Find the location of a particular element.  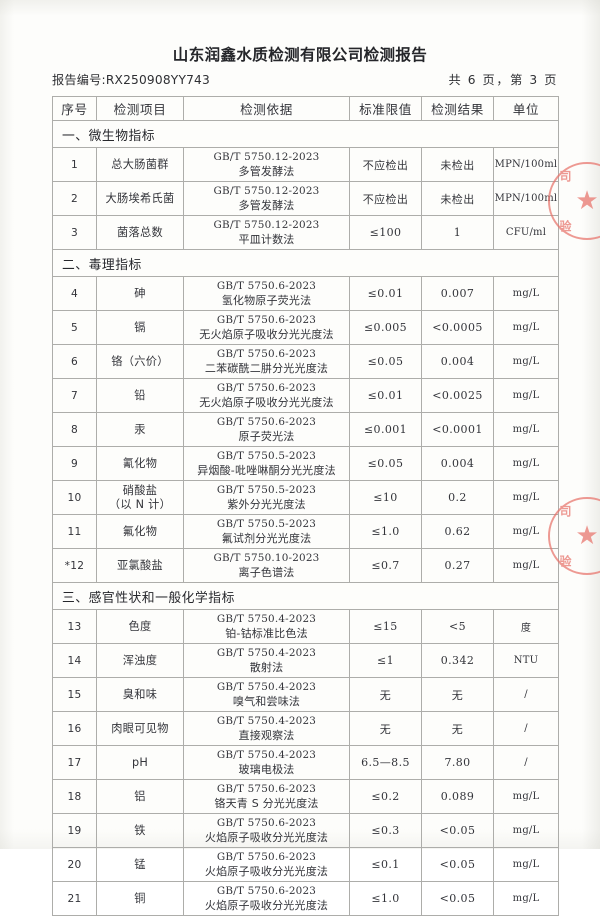

cell-test-item: 菌落总数 is located at coordinates (140, 232).